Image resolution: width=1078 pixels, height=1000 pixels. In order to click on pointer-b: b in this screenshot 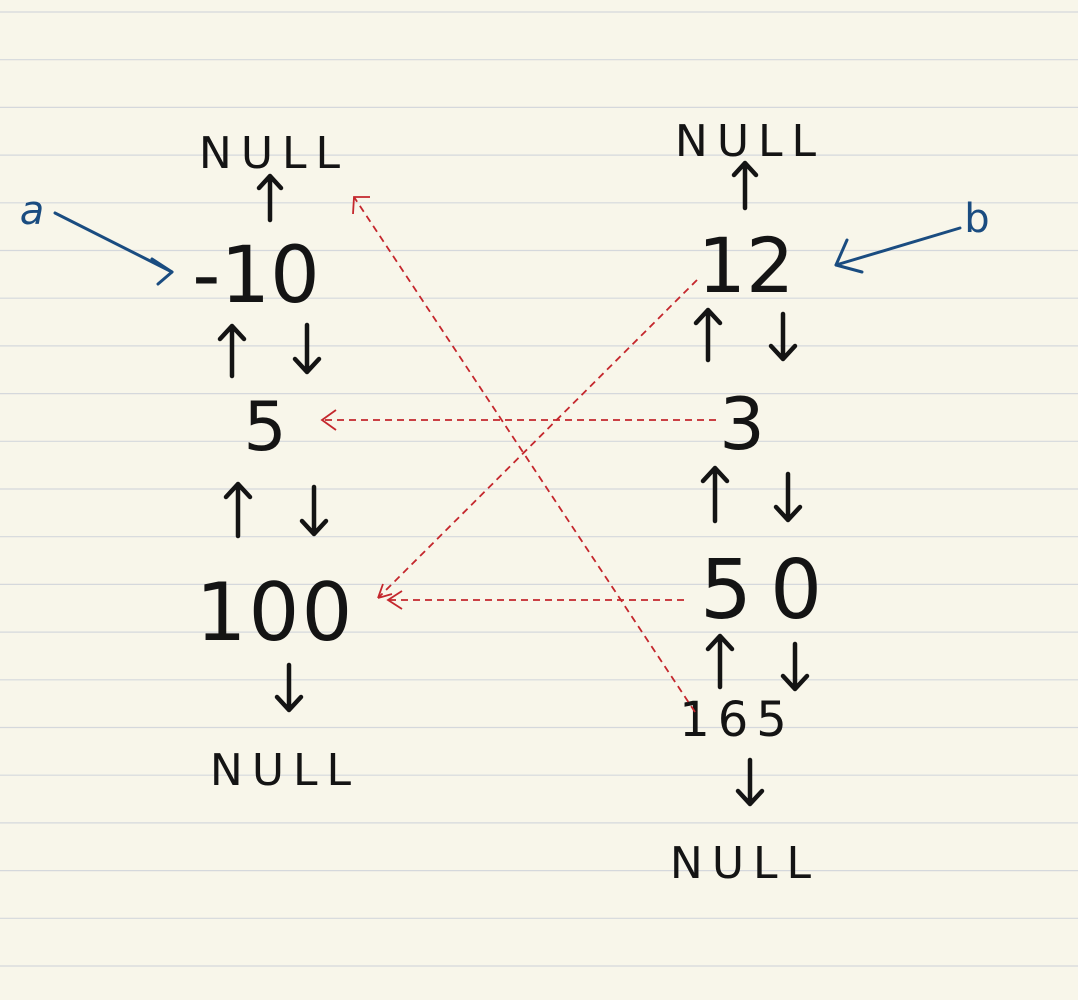, I will do `click(912, 235)`.